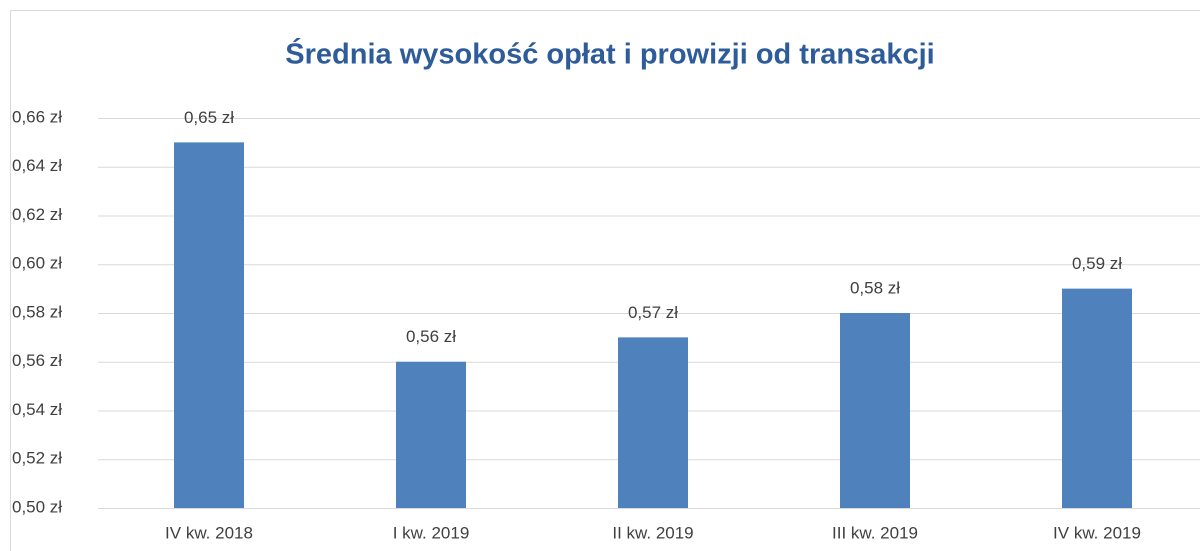 This screenshot has height=551, width=1200. What do you see at coordinates (37, 116) in the screenshot?
I see `y-tick-label: 0,66 zł` at bounding box center [37, 116].